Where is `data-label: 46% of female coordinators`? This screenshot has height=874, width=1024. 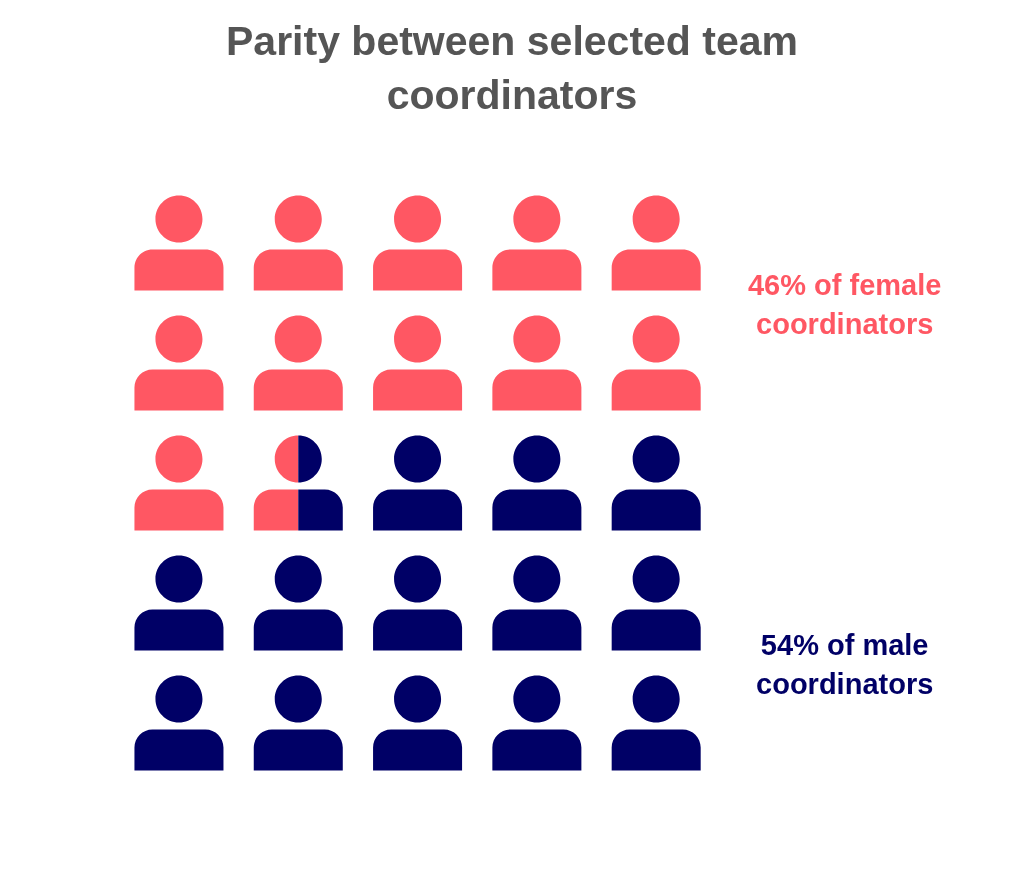 data-label: 46% of female coordinators is located at coordinates (844, 305).